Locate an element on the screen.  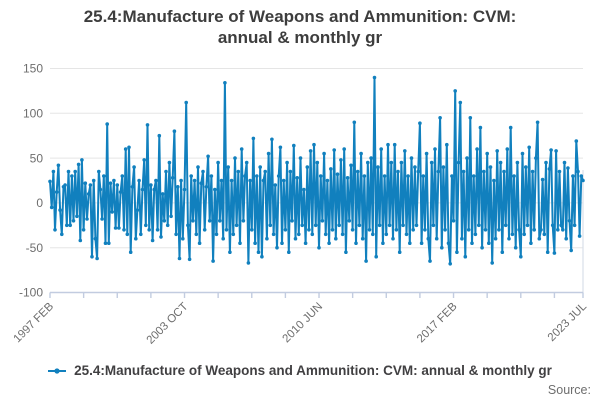
x-axis-tick-label: 2010 JUN is located at coordinates (302, 323).